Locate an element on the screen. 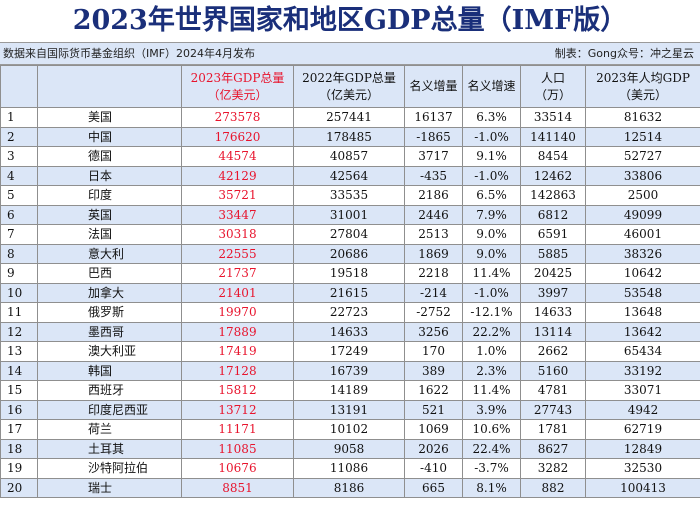 The width and height of the screenshot is (700, 509). growth-cell: 6.5% is located at coordinates (491, 195).